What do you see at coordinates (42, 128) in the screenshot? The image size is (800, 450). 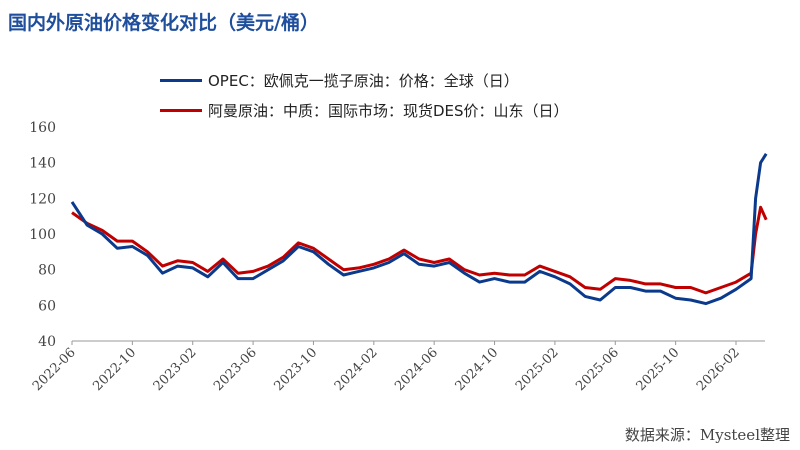 I see `y-tick-label: 160` at bounding box center [42, 128].